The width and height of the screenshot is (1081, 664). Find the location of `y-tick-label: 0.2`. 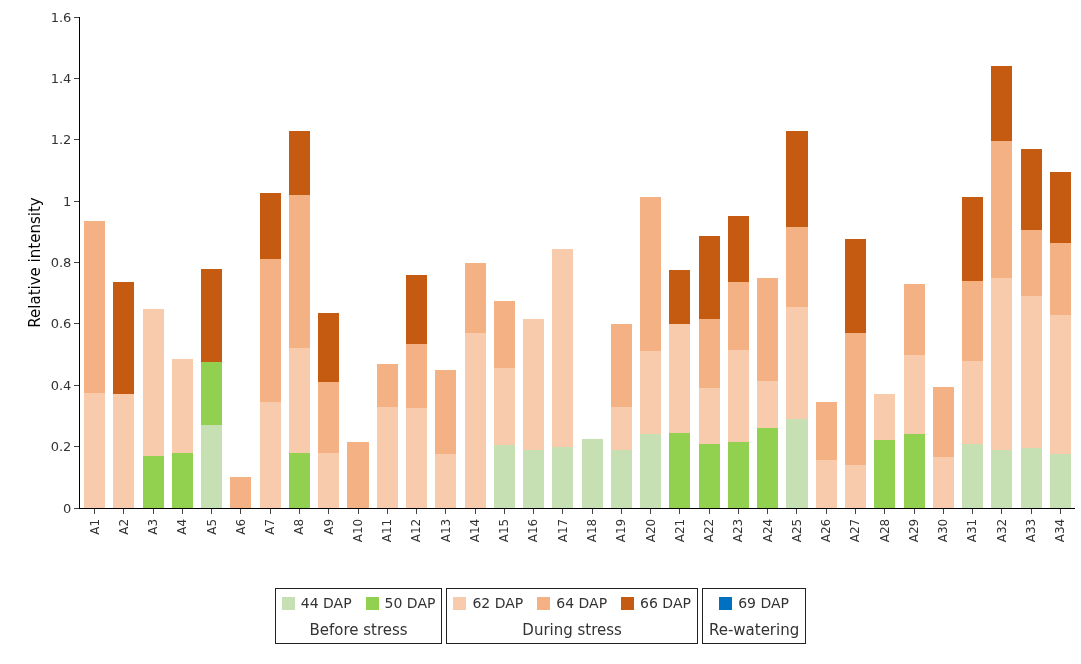

y-tick-label: 0.2 is located at coordinates (61, 447).